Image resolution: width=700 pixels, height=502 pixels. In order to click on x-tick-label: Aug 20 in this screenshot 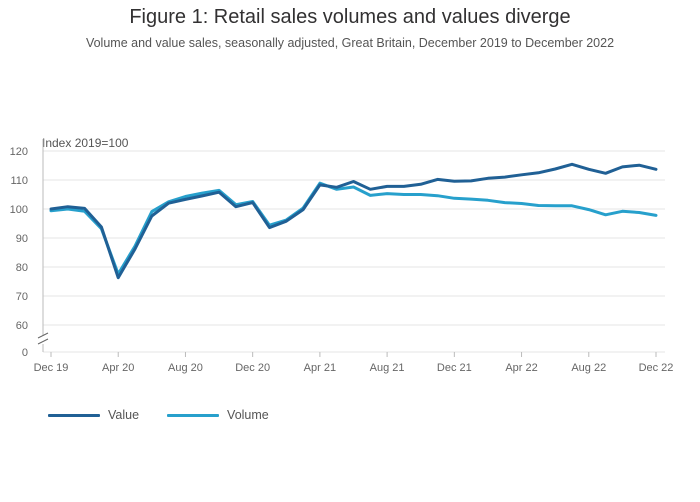, I will do `click(185, 368)`.